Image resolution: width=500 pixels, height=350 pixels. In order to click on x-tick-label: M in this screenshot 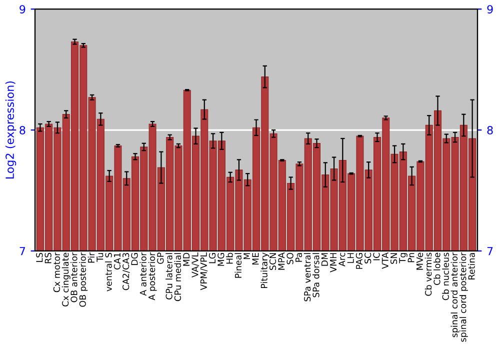, I will do `click(247, 256)`.